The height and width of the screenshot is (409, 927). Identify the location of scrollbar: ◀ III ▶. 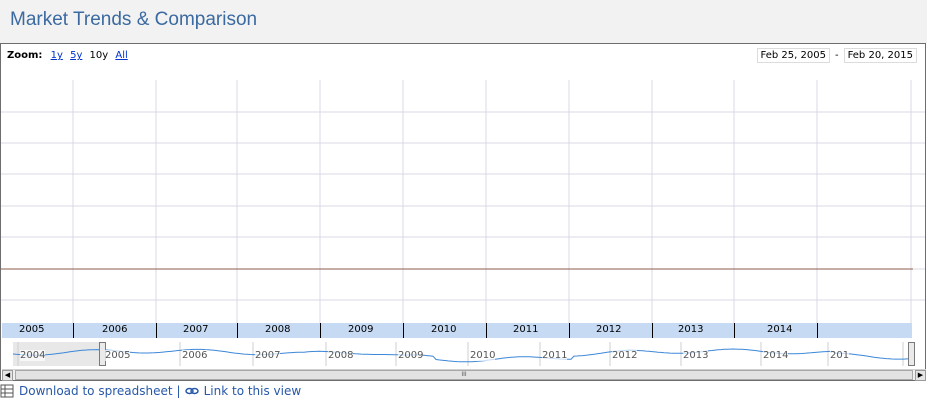
(464, 375).